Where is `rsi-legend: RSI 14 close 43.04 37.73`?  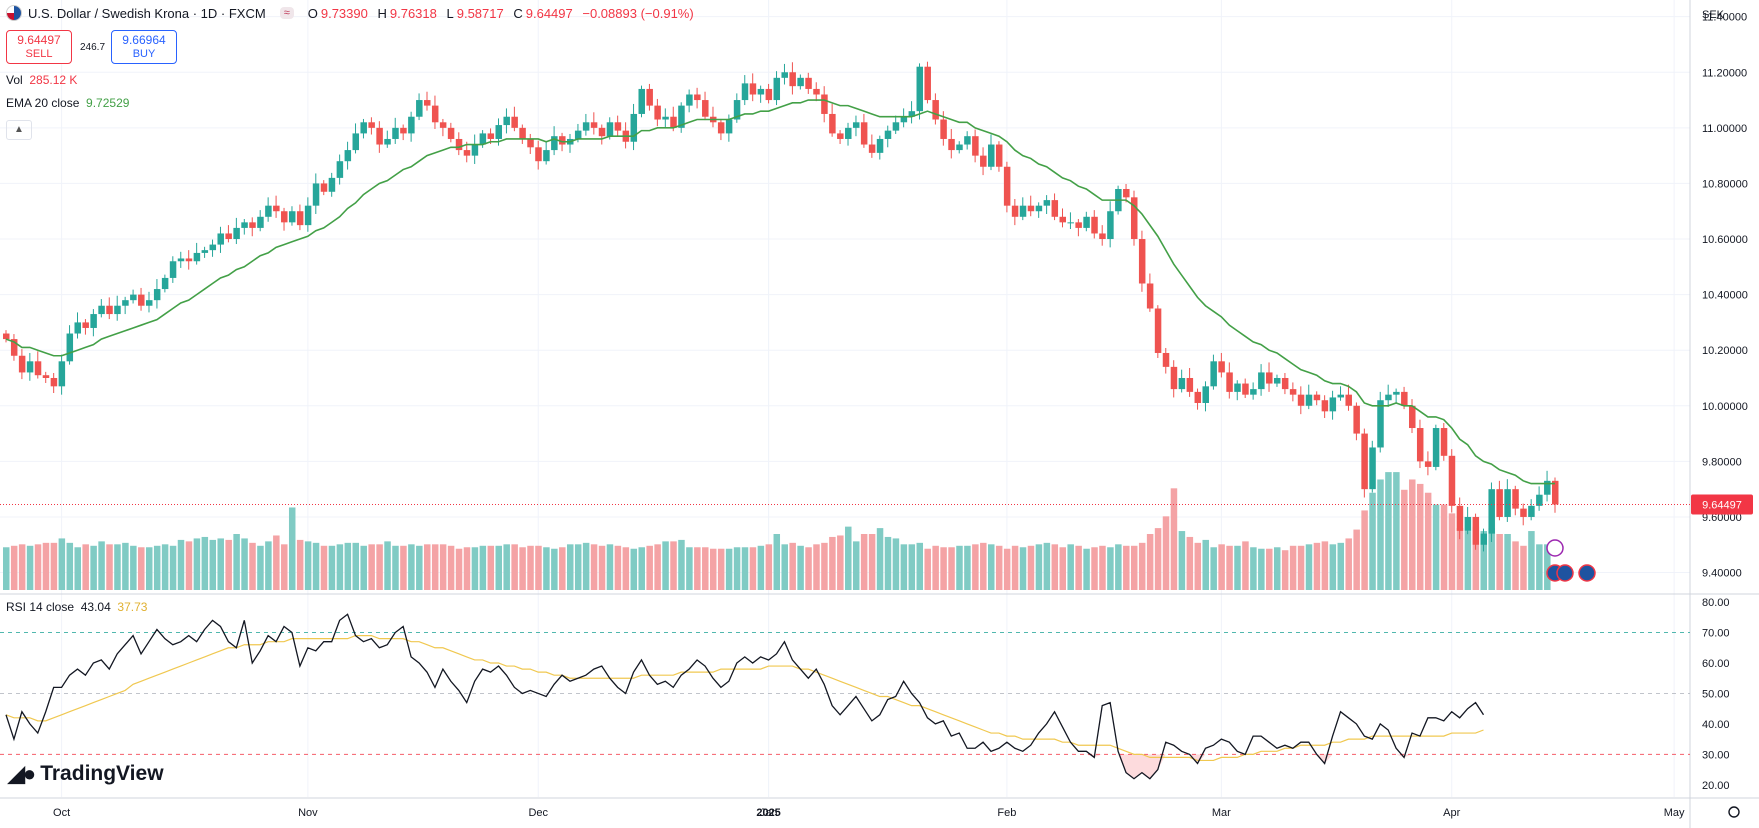
rsi-legend: RSI 14 close 43.04 37.73 is located at coordinates (77, 607).